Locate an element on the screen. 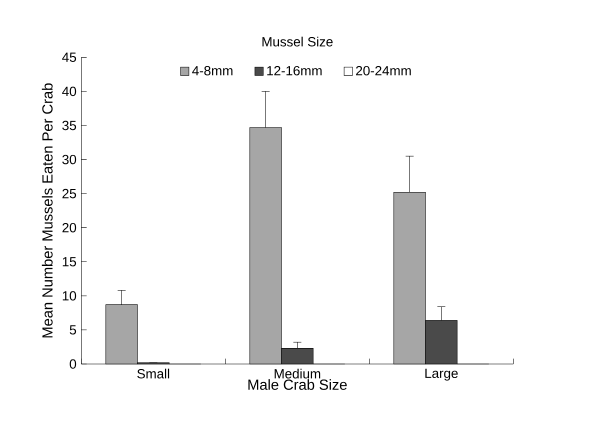 The image size is (601, 428). y-tick-label: 40 is located at coordinates (69, 91).